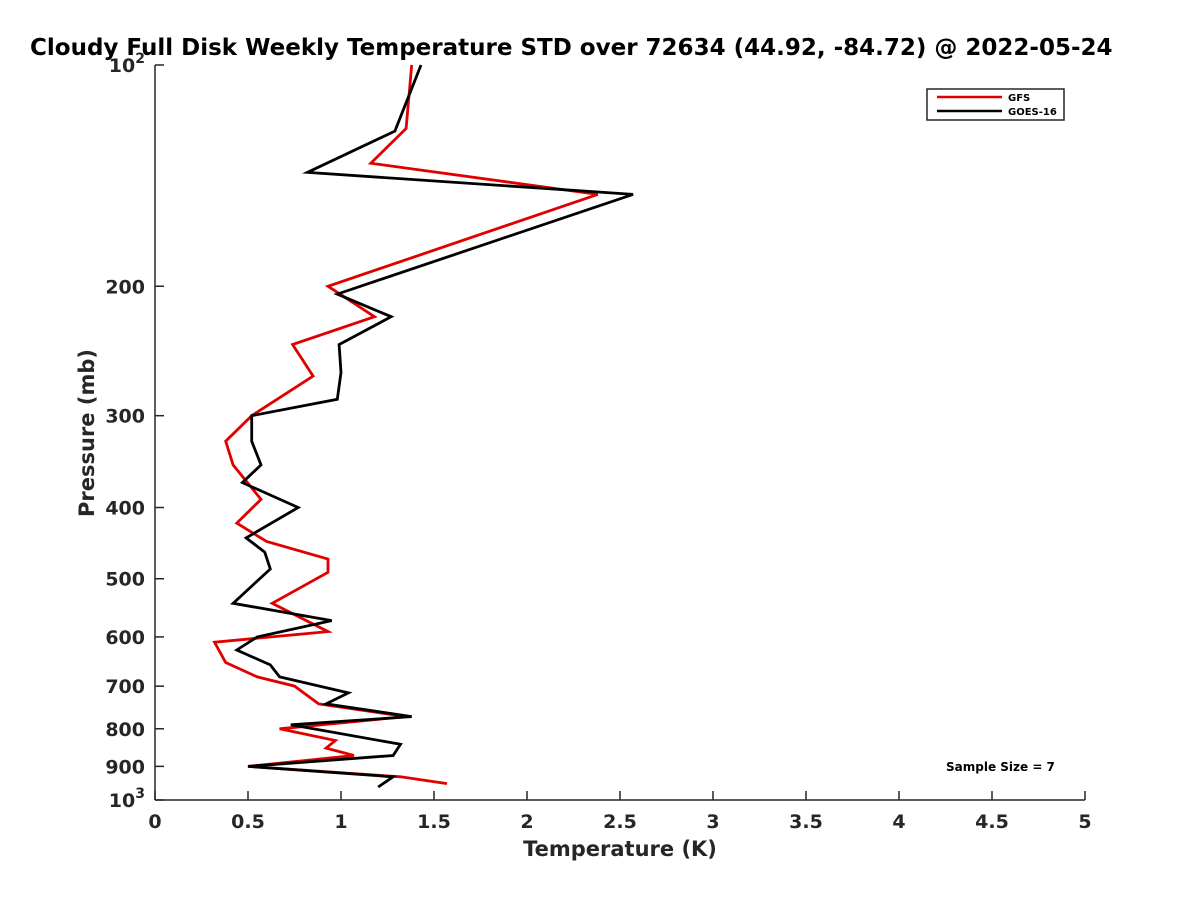  Describe the element at coordinates (134, 431) in the screenshot. I see `y-axis-ticks: 10² 200 300 400 500 600 700 800 900 10³` at that location.